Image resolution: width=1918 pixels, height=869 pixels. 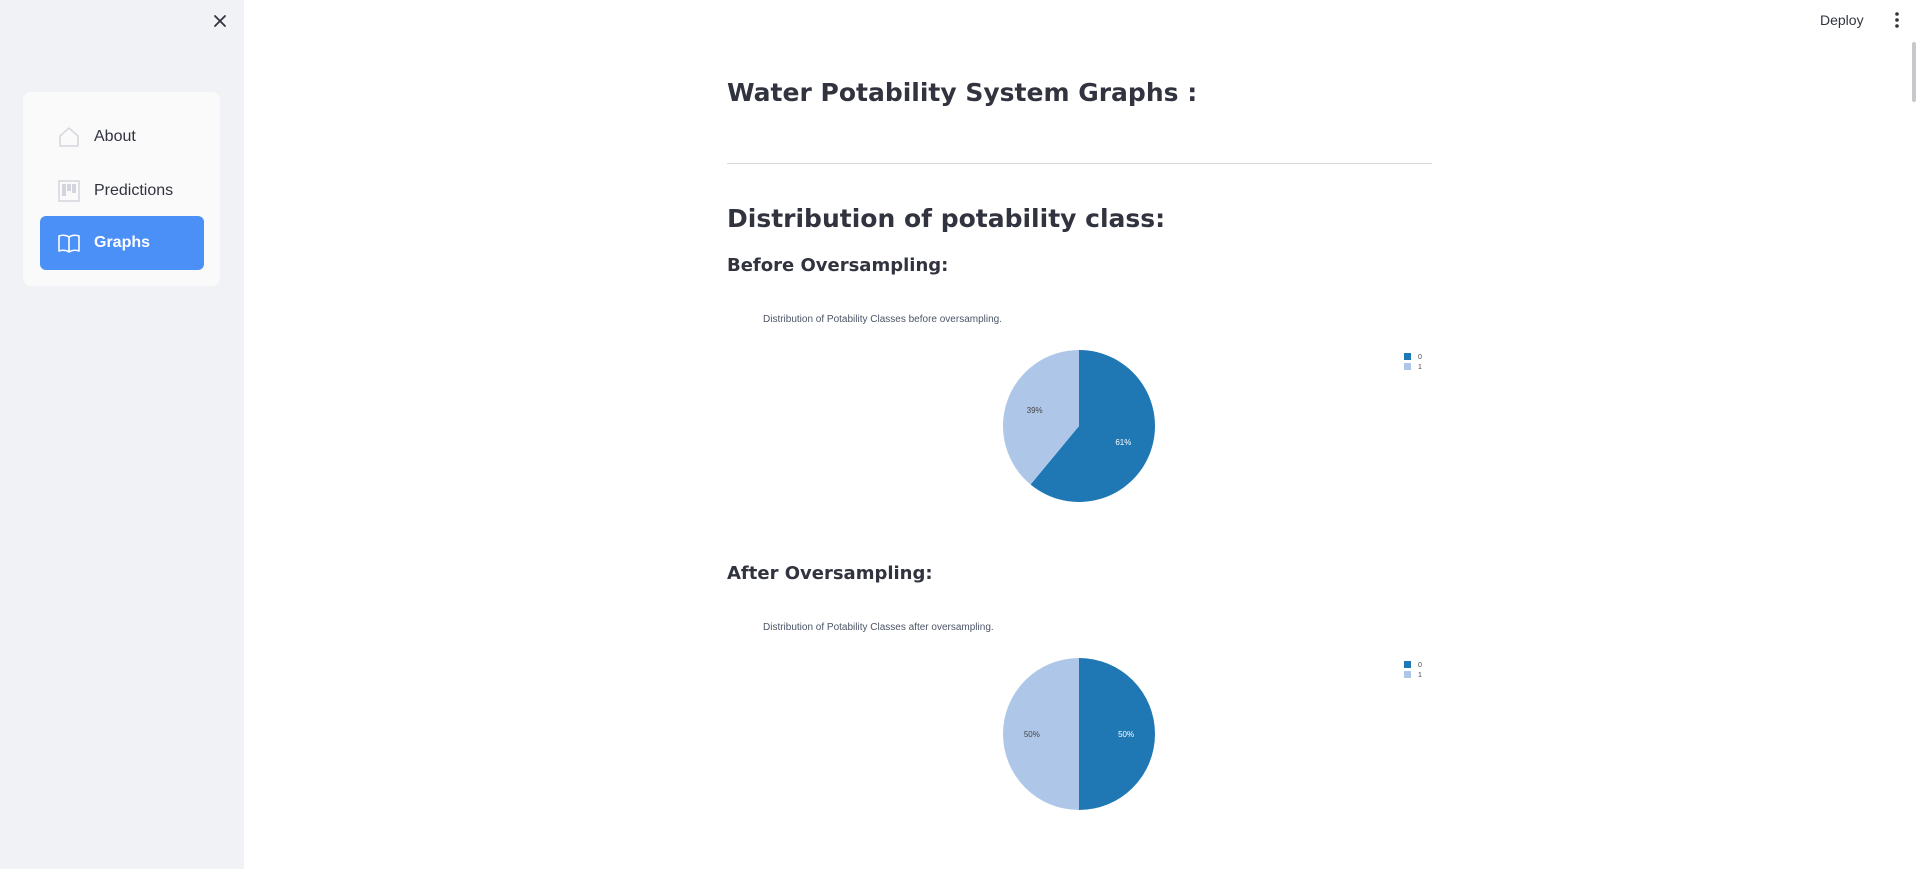 What do you see at coordinates (1123, 442) in the screenshot?
I see `pie-slice-label: 61%` at bounding box center [1123, 442].